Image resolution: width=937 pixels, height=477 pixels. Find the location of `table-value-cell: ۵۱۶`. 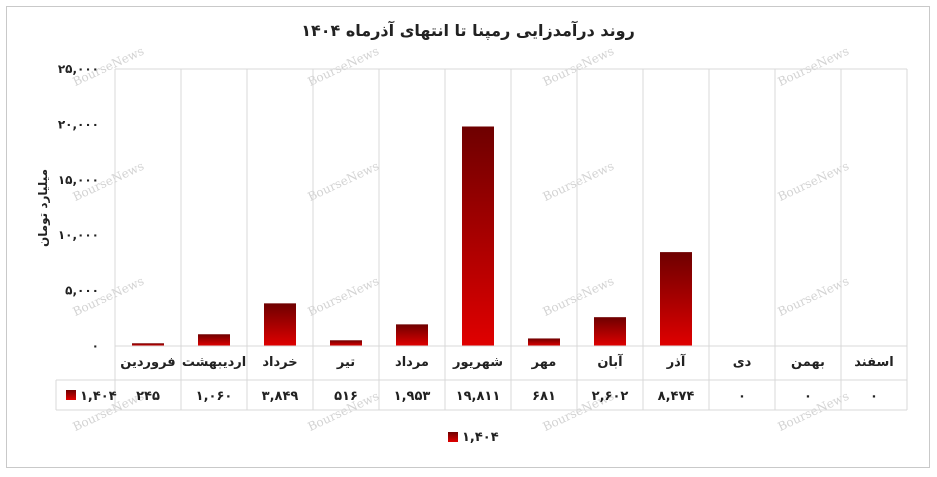

table-value-cell: ۵۱۶ is located at coordinates (346, 396).